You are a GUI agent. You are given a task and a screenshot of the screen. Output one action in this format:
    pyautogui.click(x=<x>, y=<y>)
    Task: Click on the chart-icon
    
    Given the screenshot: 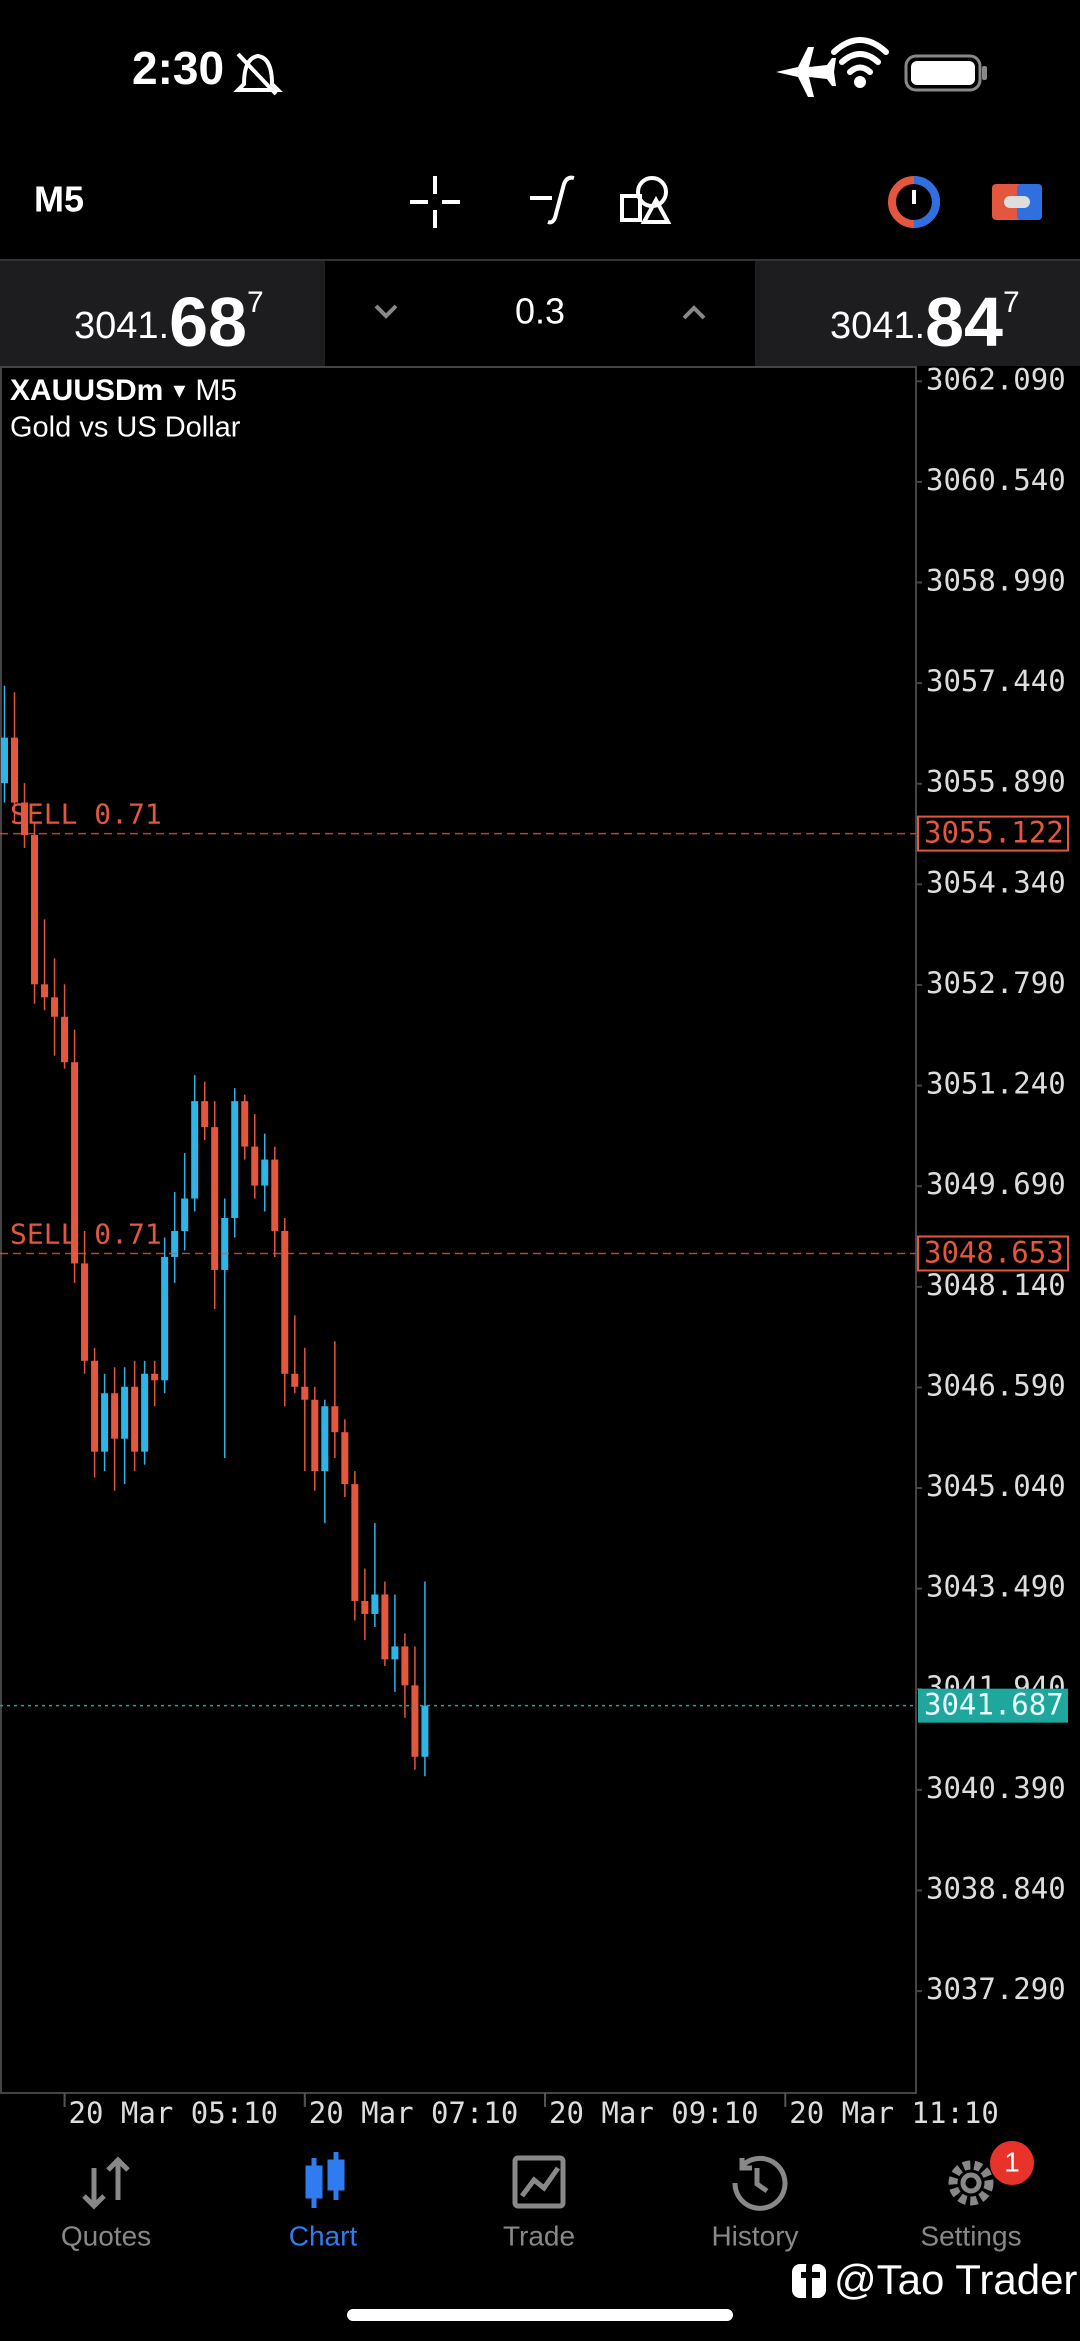 What is the action you would take?
    pyautogui.click(x=325, y=2180)
    